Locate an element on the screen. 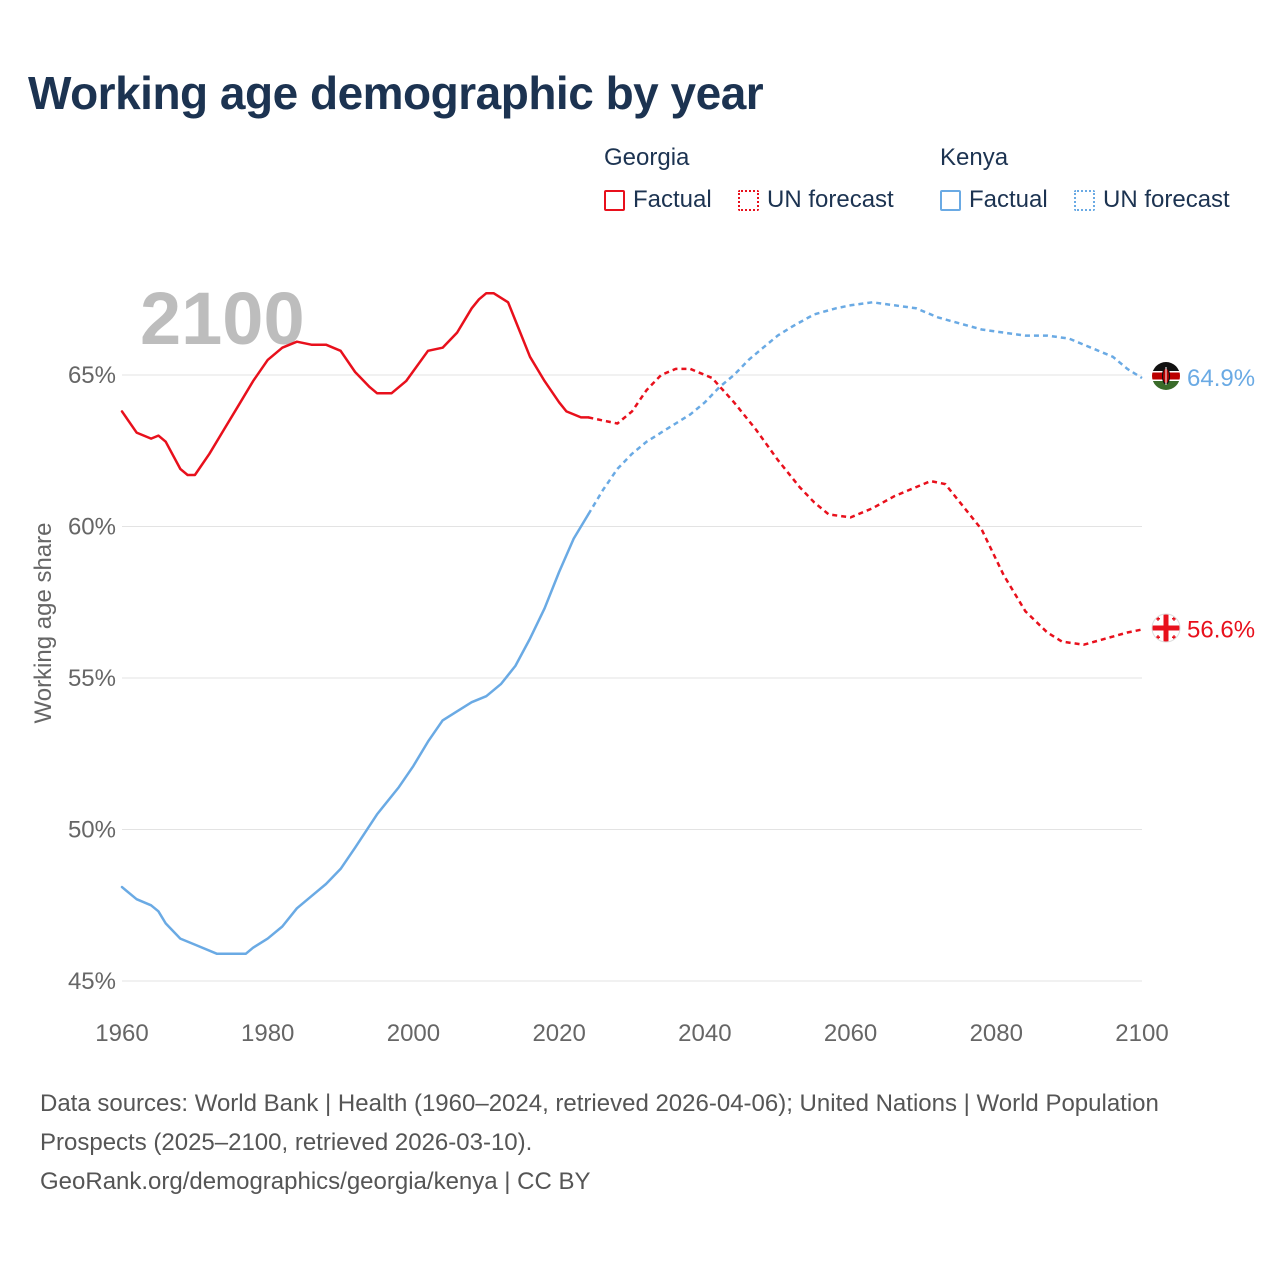 This screenshot has height=1280, width=1280. y-tick-label: 60% is located at coordinates (92, 527).